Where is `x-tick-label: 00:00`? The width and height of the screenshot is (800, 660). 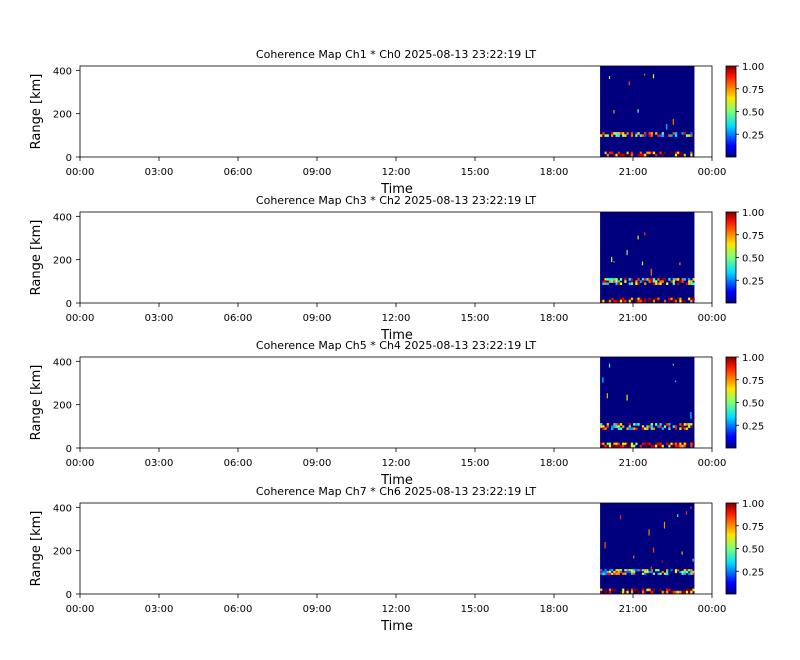
x-tick-label: 00:00 is located at coordinates (712, 609).